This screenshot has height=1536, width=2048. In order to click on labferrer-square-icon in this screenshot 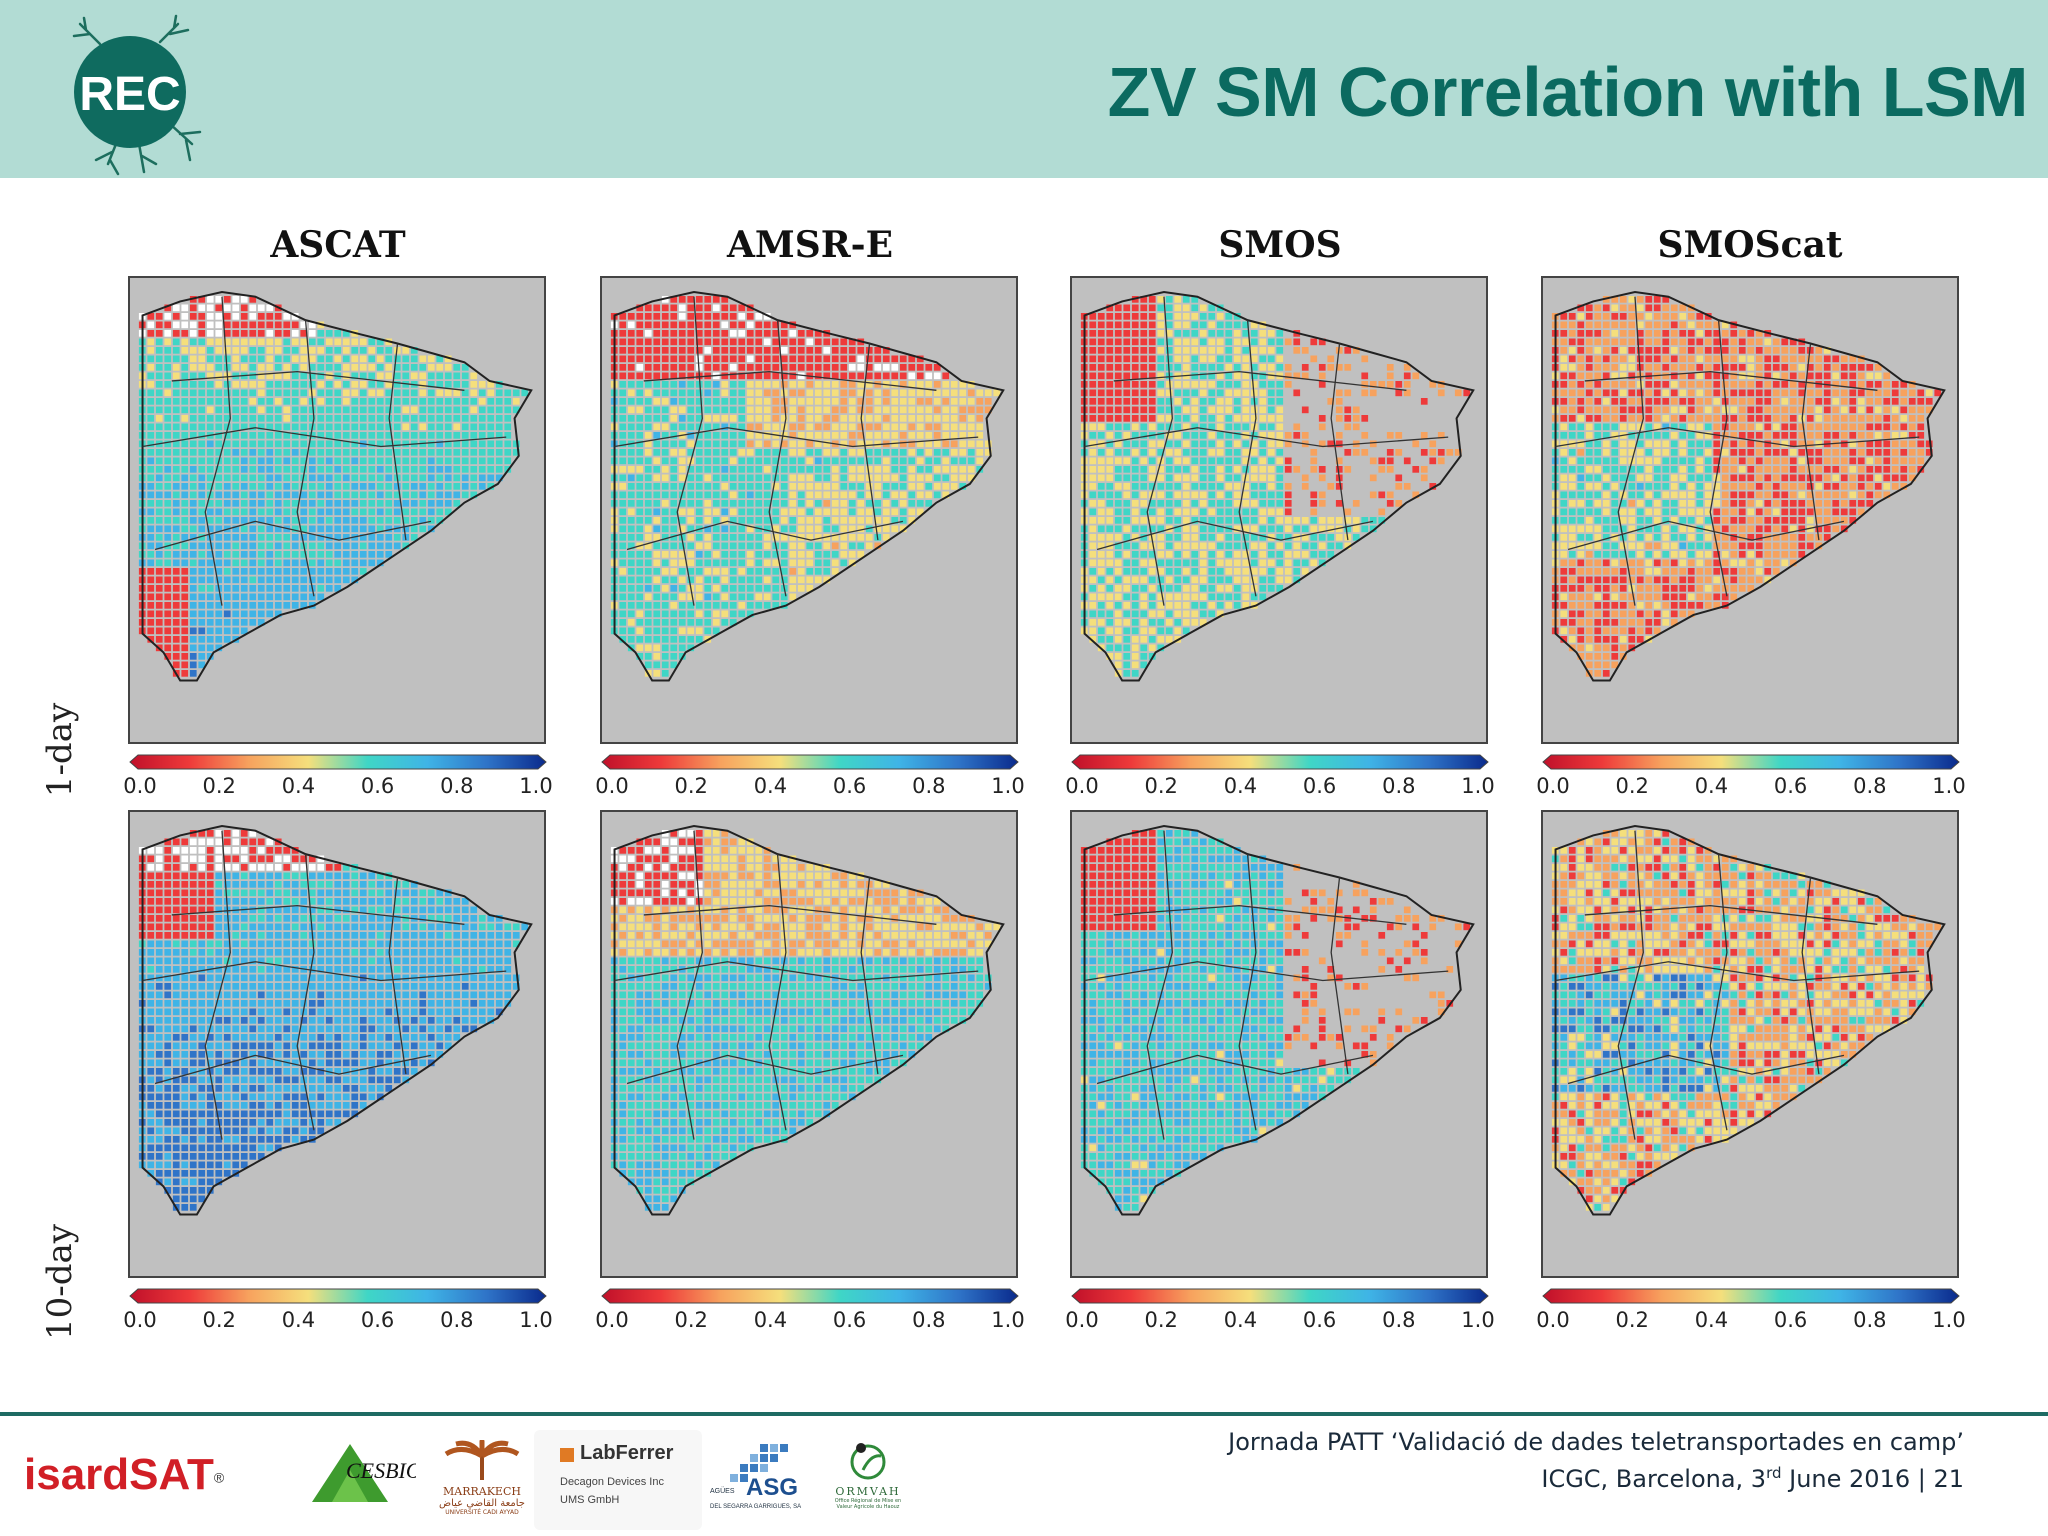, I will do `click(567, 1455)`.